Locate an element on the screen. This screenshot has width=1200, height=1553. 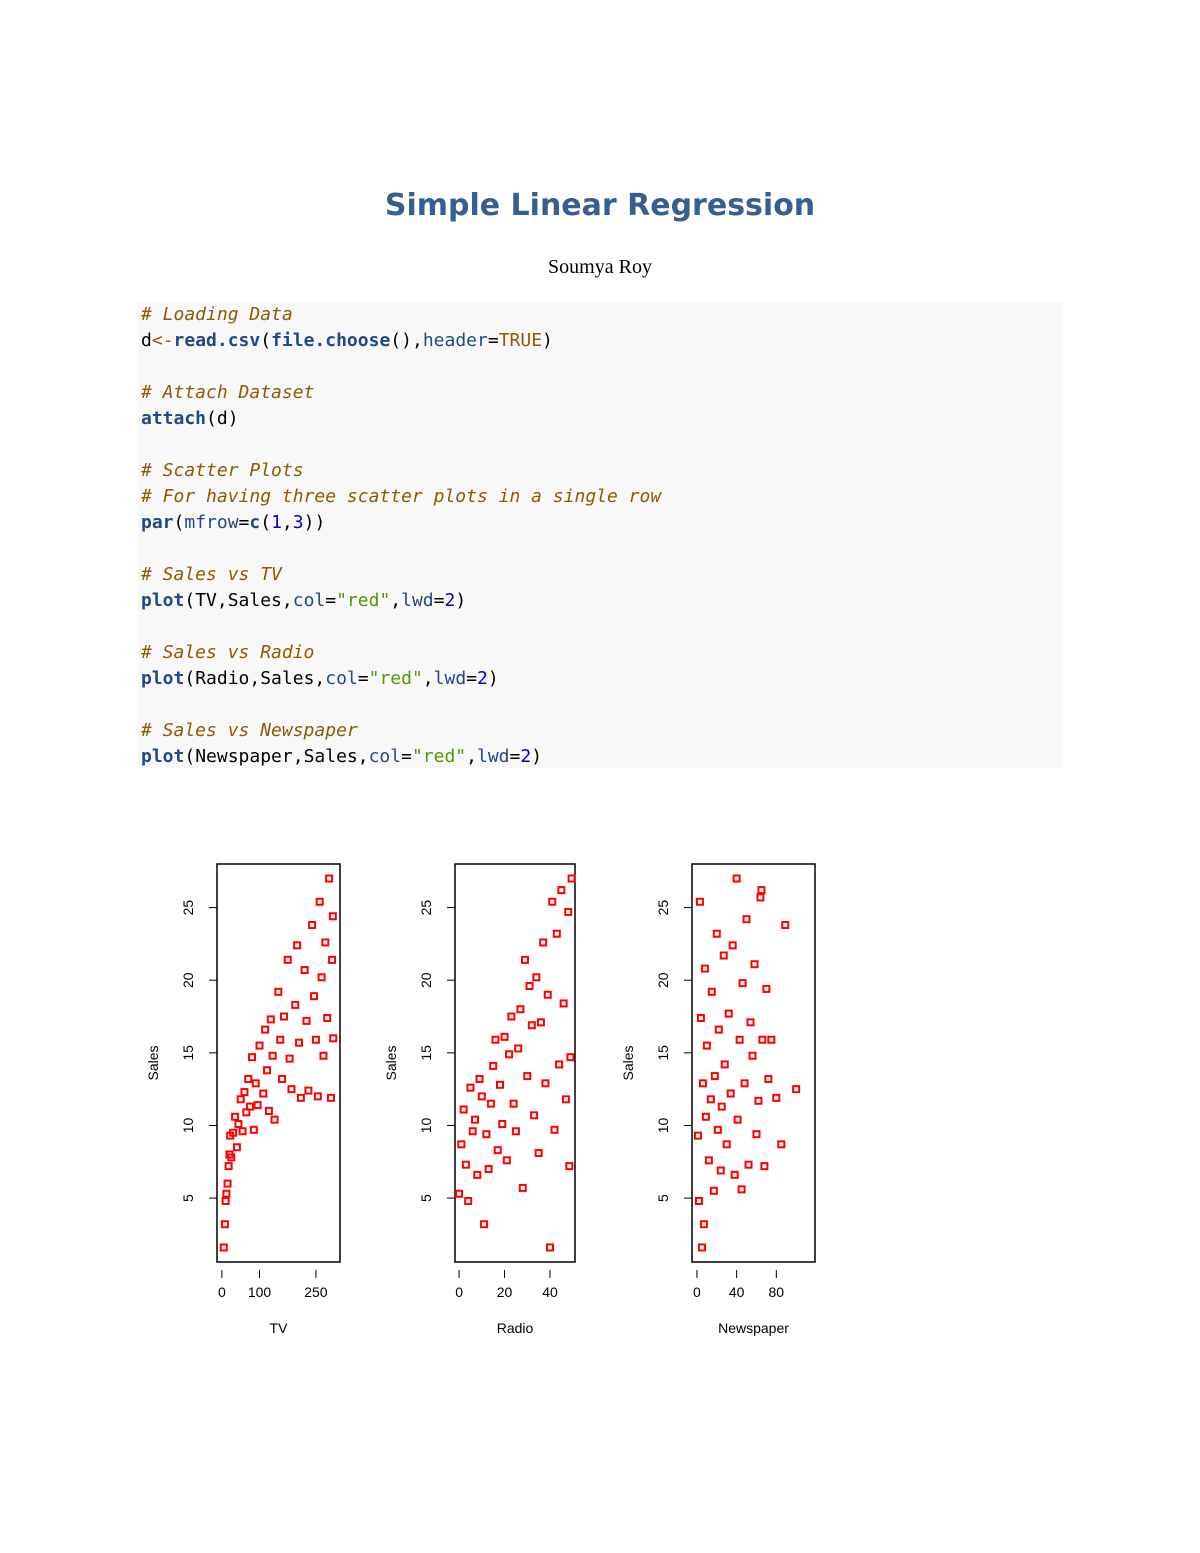
code-token: )) is located at coordinates (314, 522).